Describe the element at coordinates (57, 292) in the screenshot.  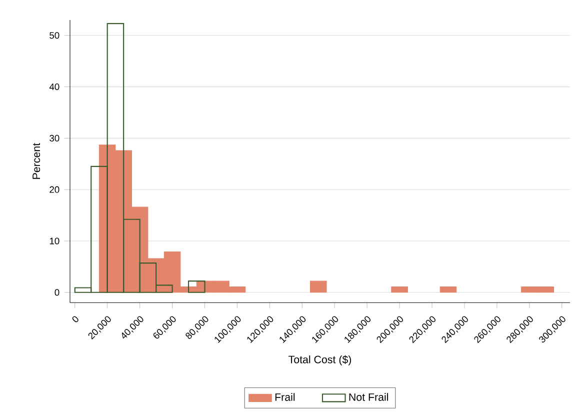
I see `y-tick-label: 0` at that location.